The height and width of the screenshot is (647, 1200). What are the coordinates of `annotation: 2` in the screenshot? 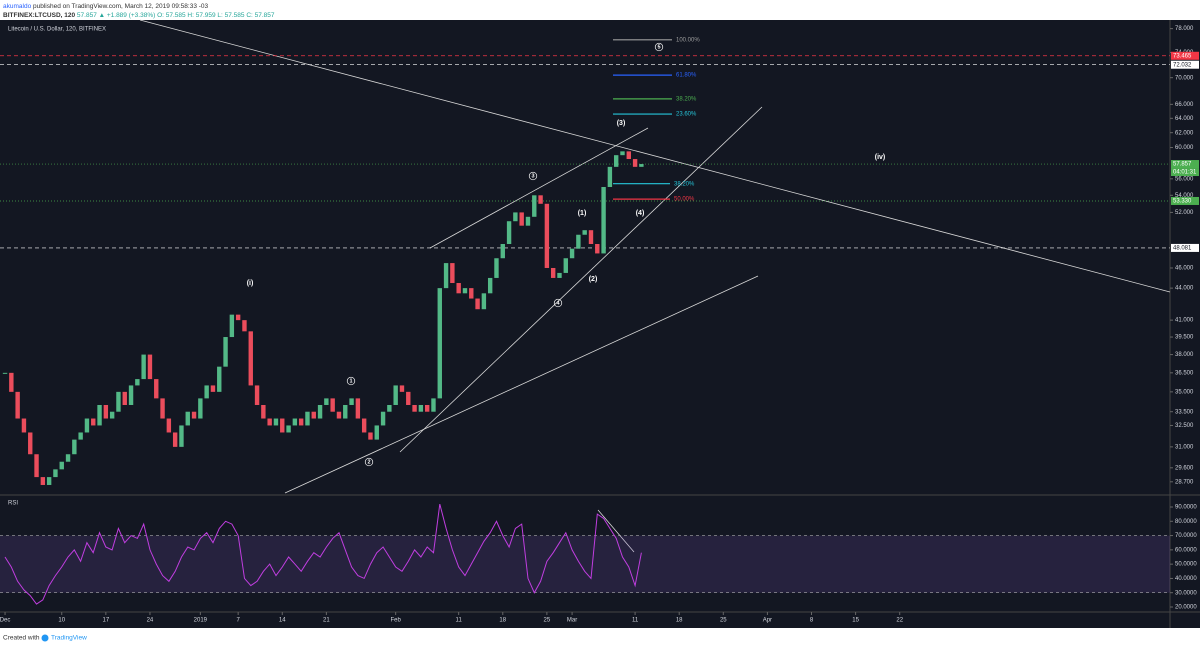 It's located at (368, 462).